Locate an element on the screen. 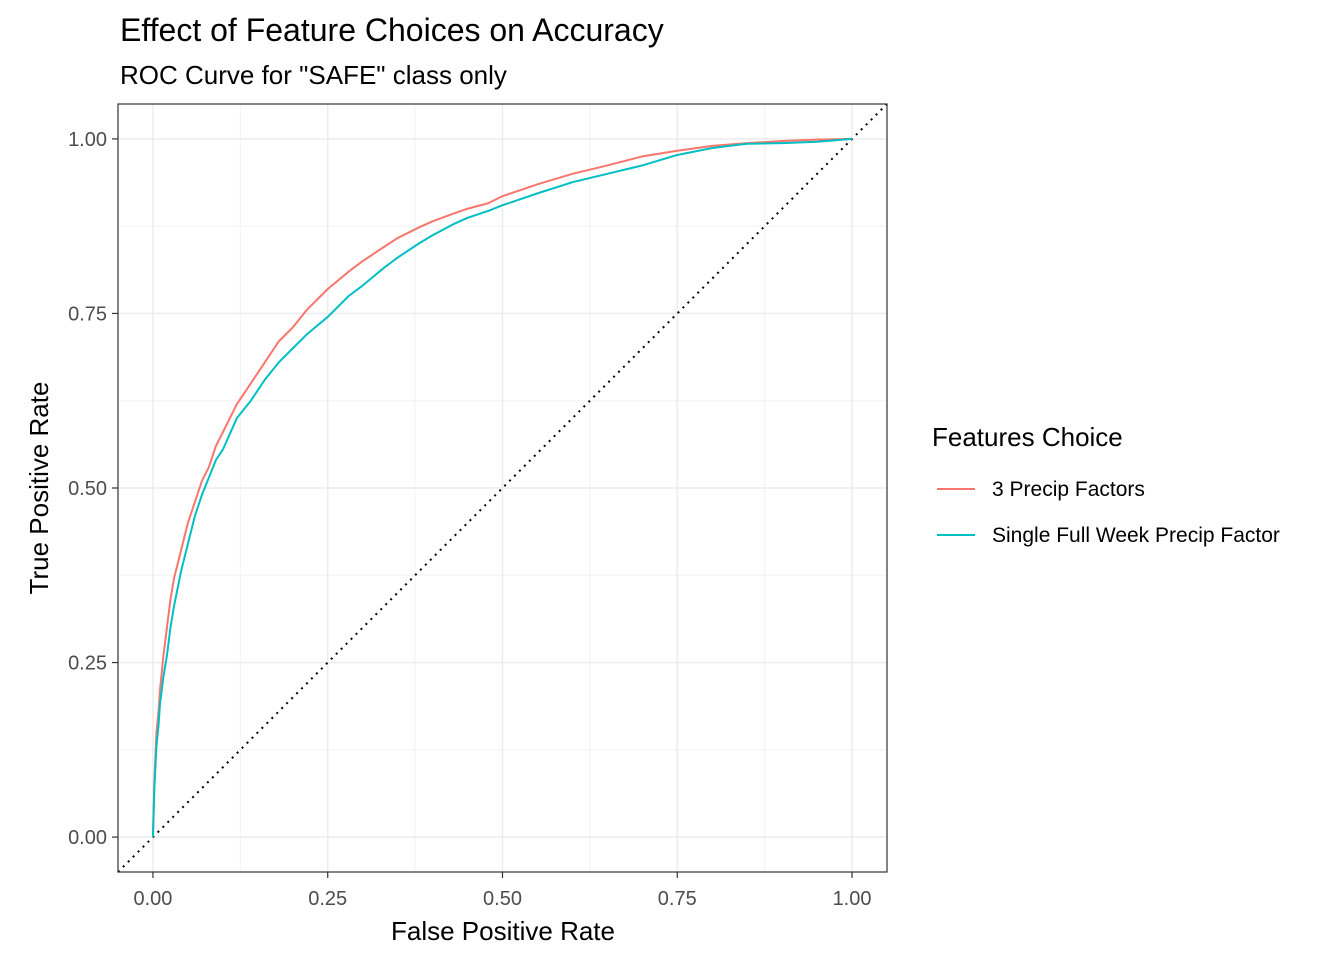 The image size is (1344, 965). y-tick-label: 1.00 is located at coordinates (87, 140).